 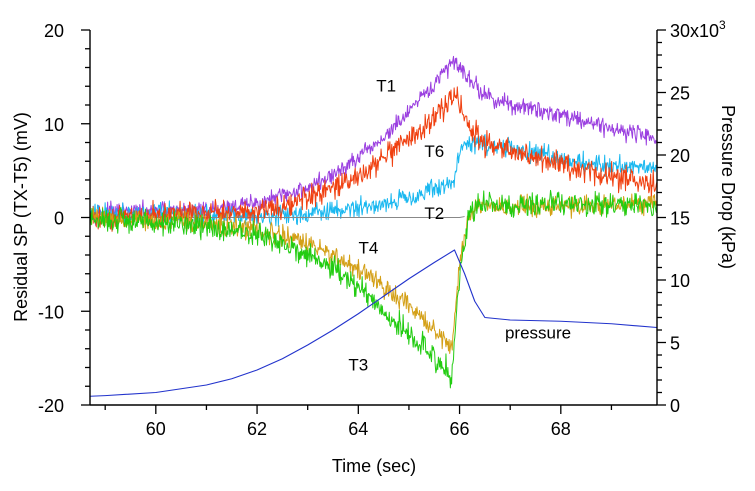 I want to click on annotation-t1: T1, so click(x=386, y=85).